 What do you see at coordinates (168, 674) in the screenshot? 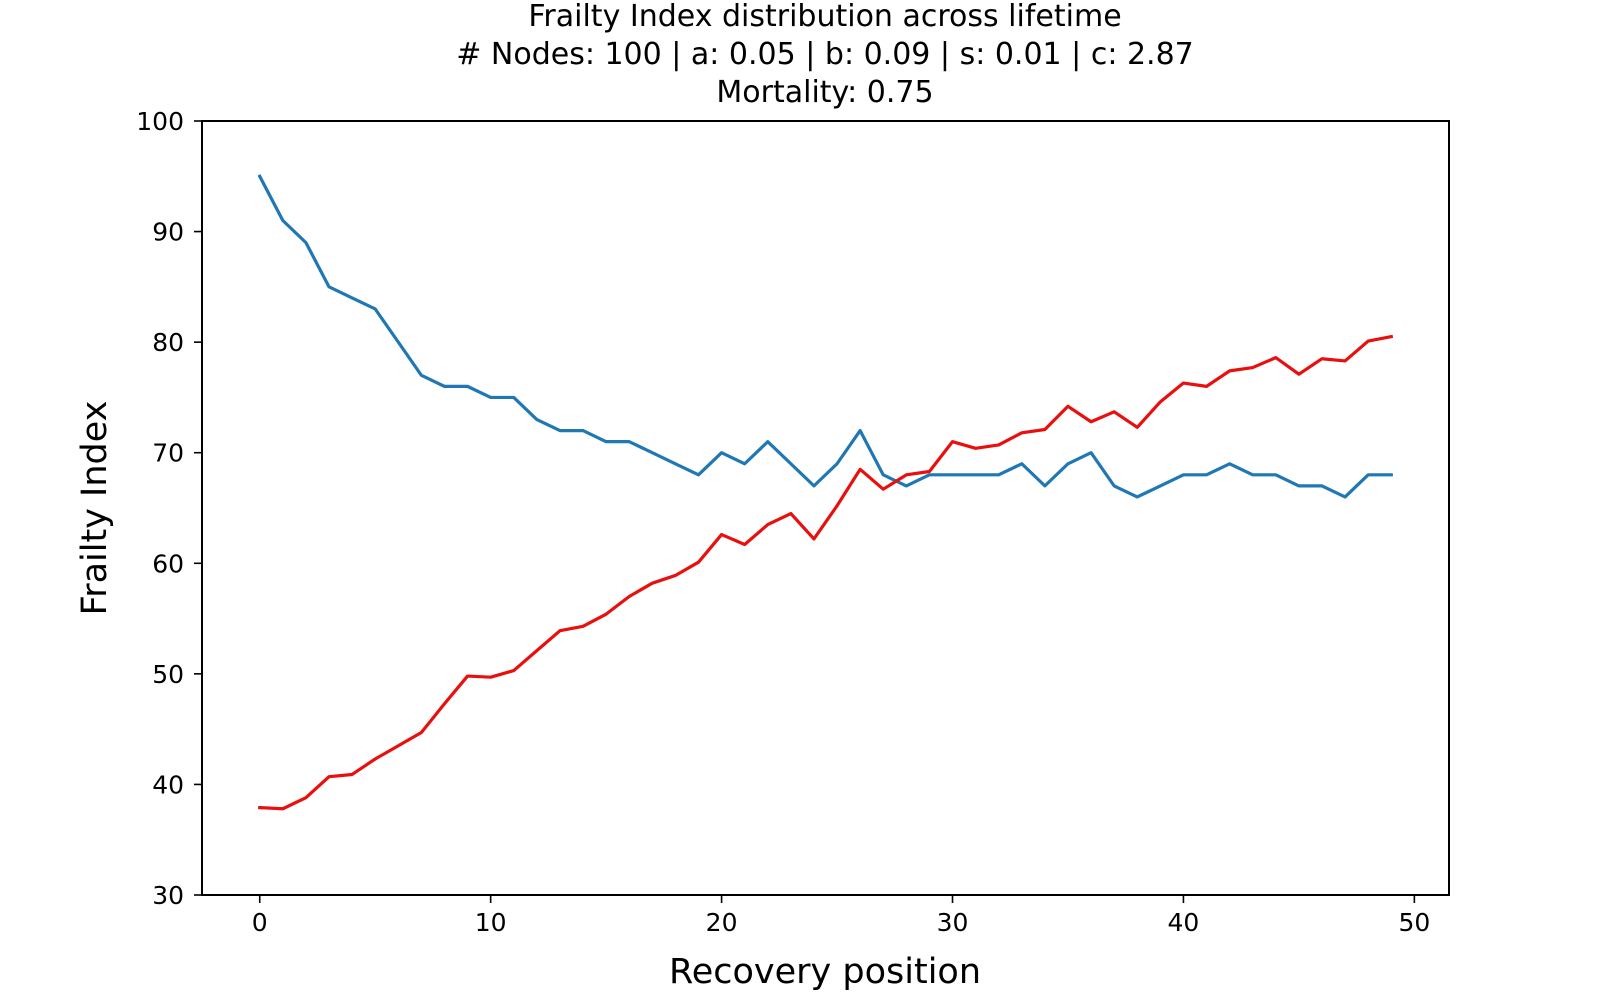
I see `y-tick-label: 50` at bounding box center [168, 674].